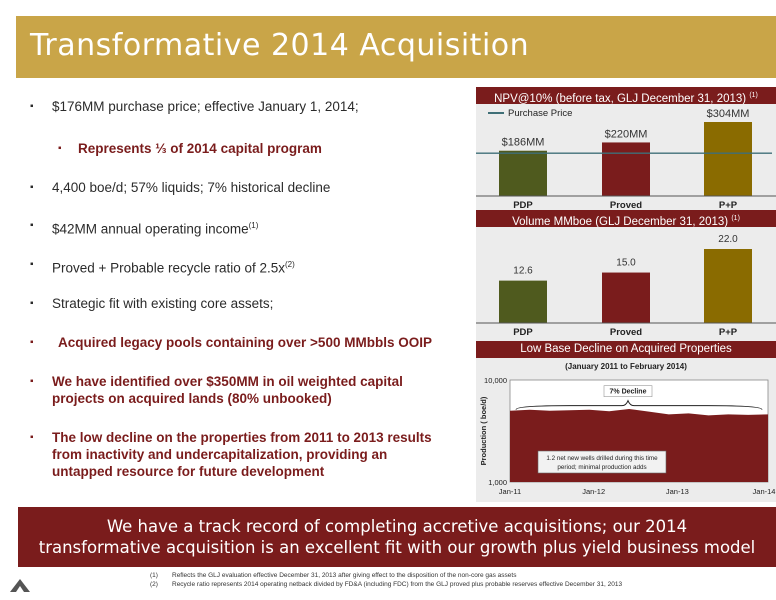 The height and width of the screenshot is (600, 776). I want to click on npv-value-label: $220MM, so click(626, 134).